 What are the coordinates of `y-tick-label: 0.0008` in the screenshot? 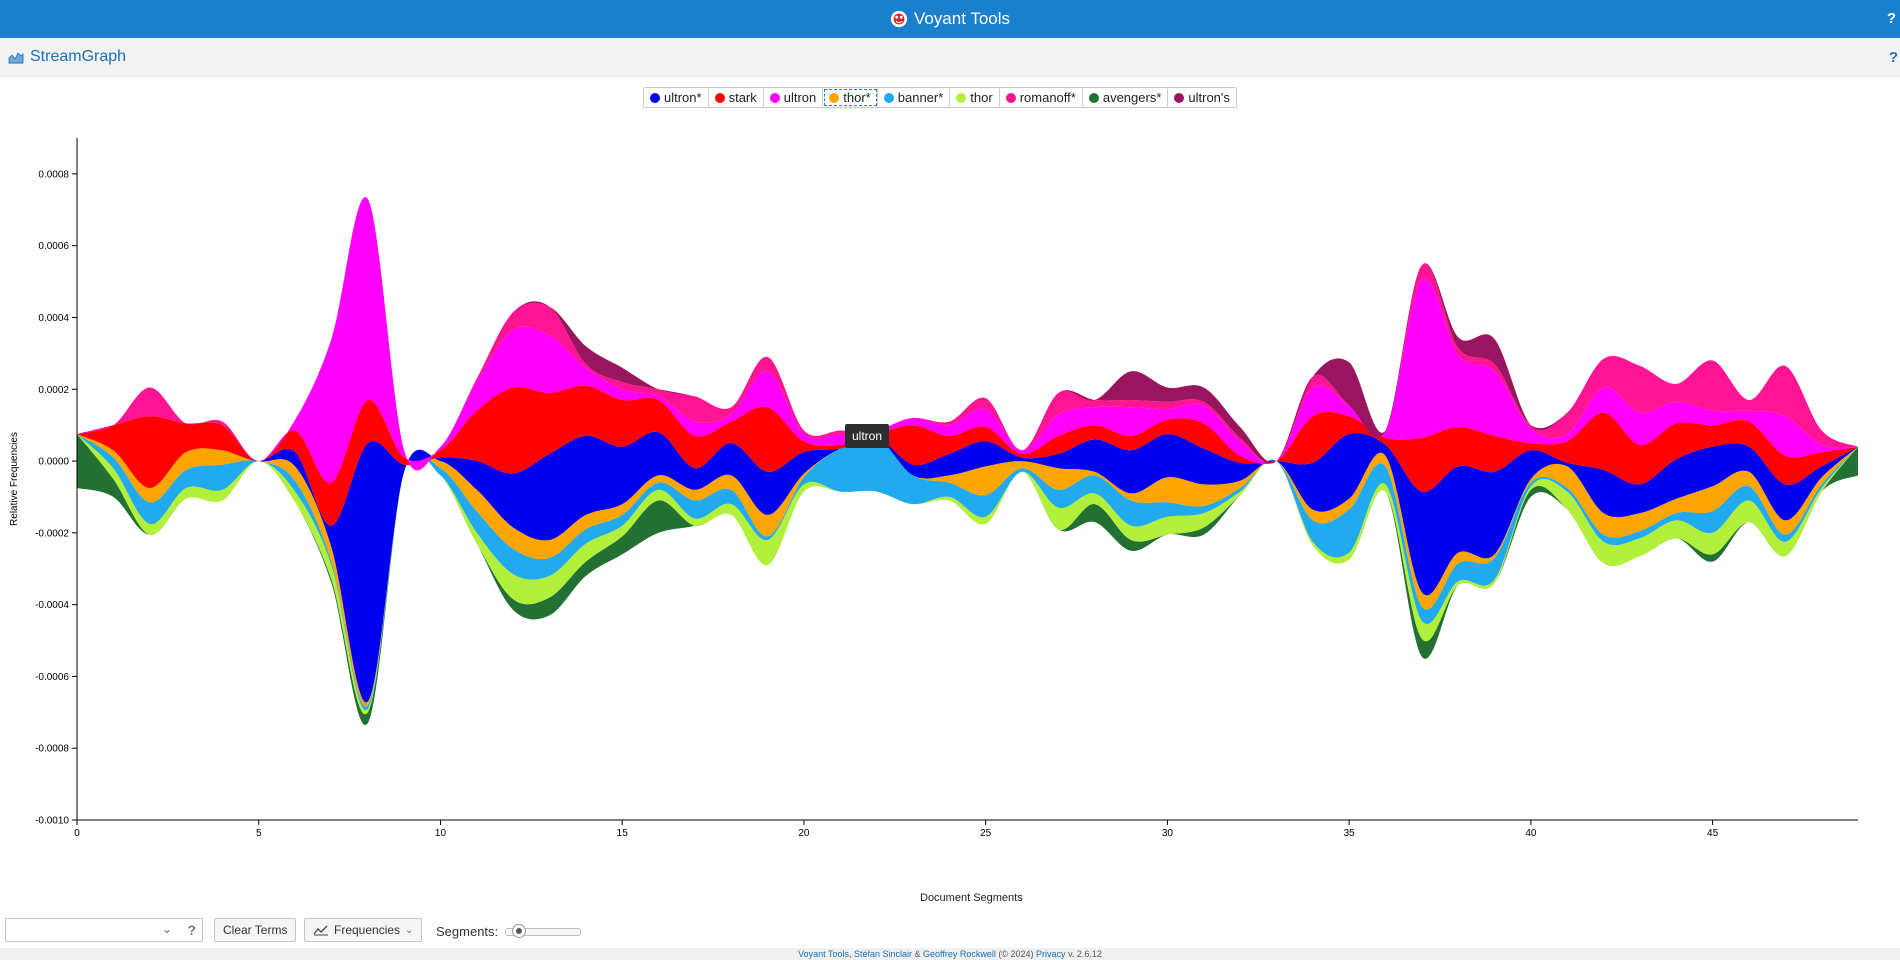 It's located at (53, 174).